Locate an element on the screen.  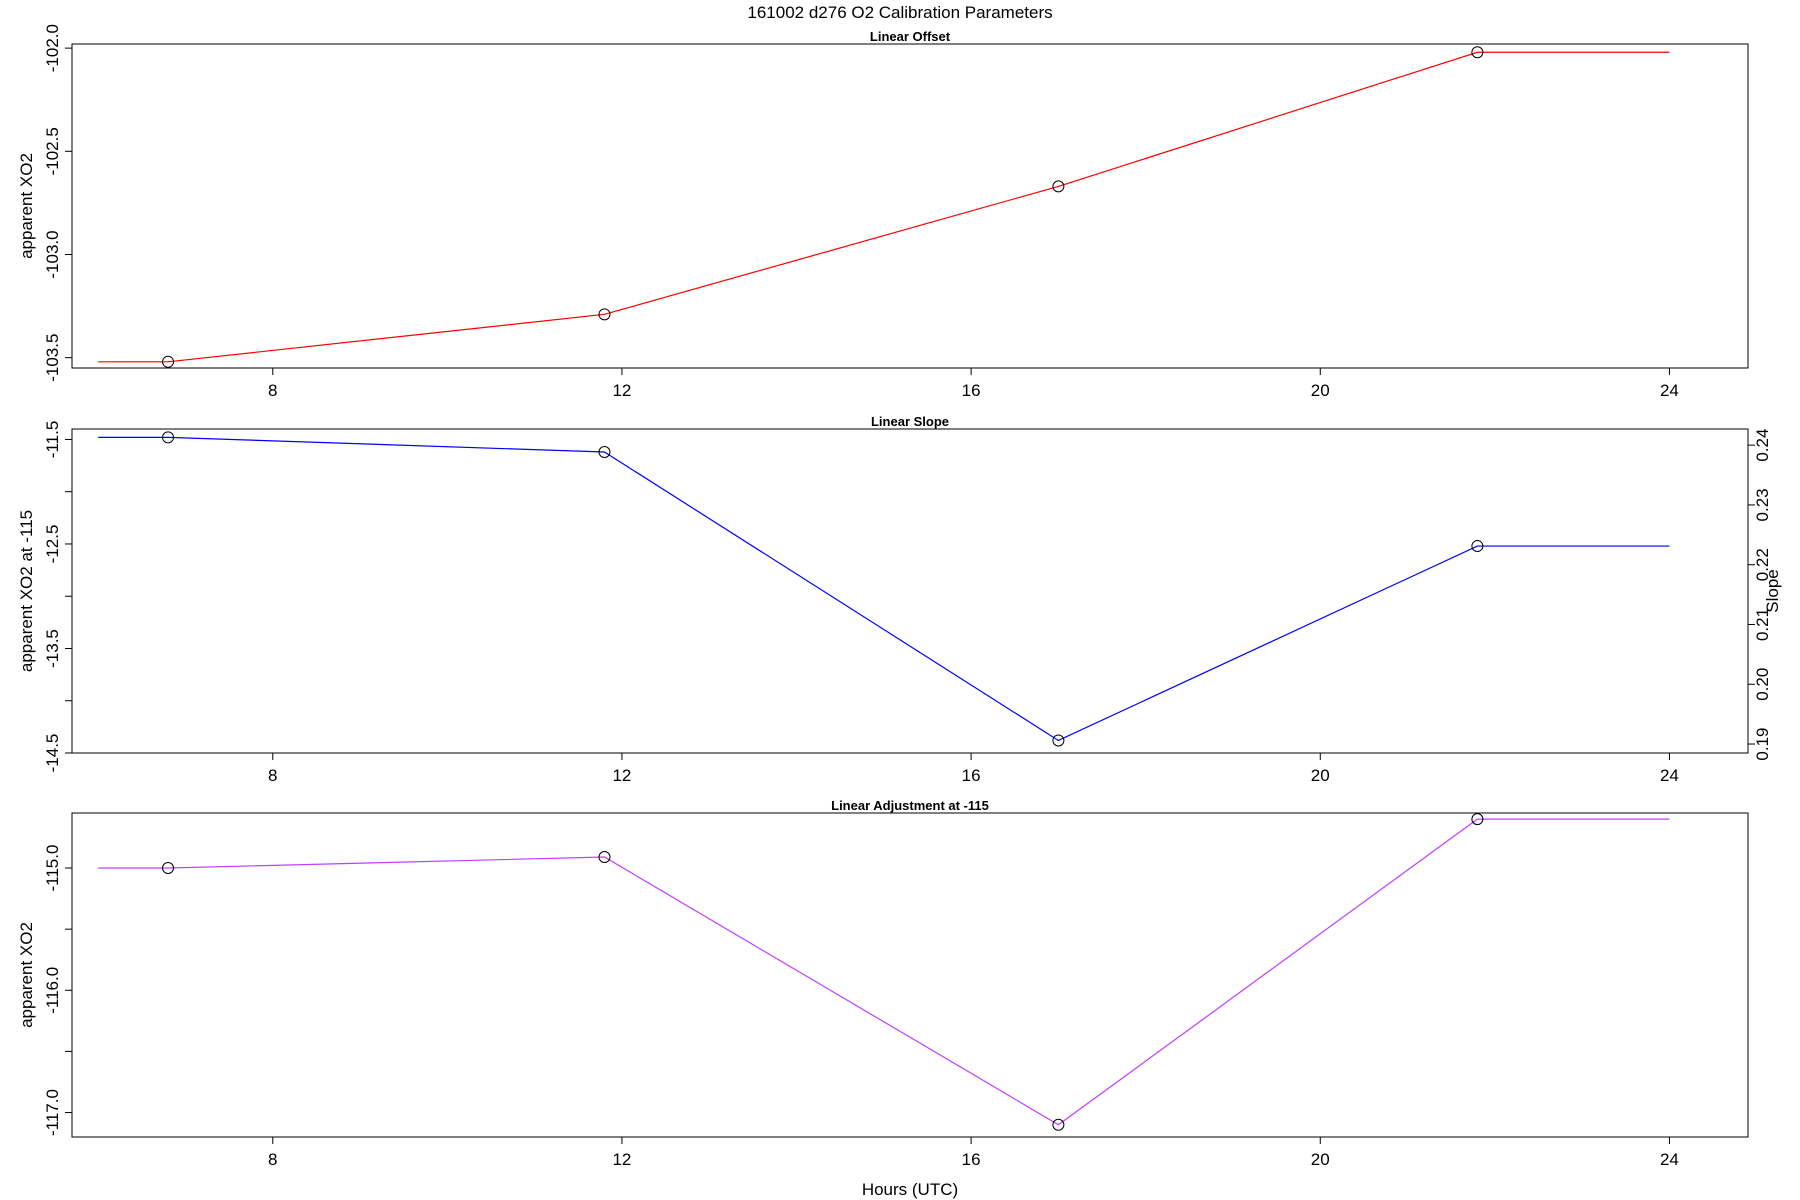
y-tick-label: -102.5 is located at coordinates (52, 151).